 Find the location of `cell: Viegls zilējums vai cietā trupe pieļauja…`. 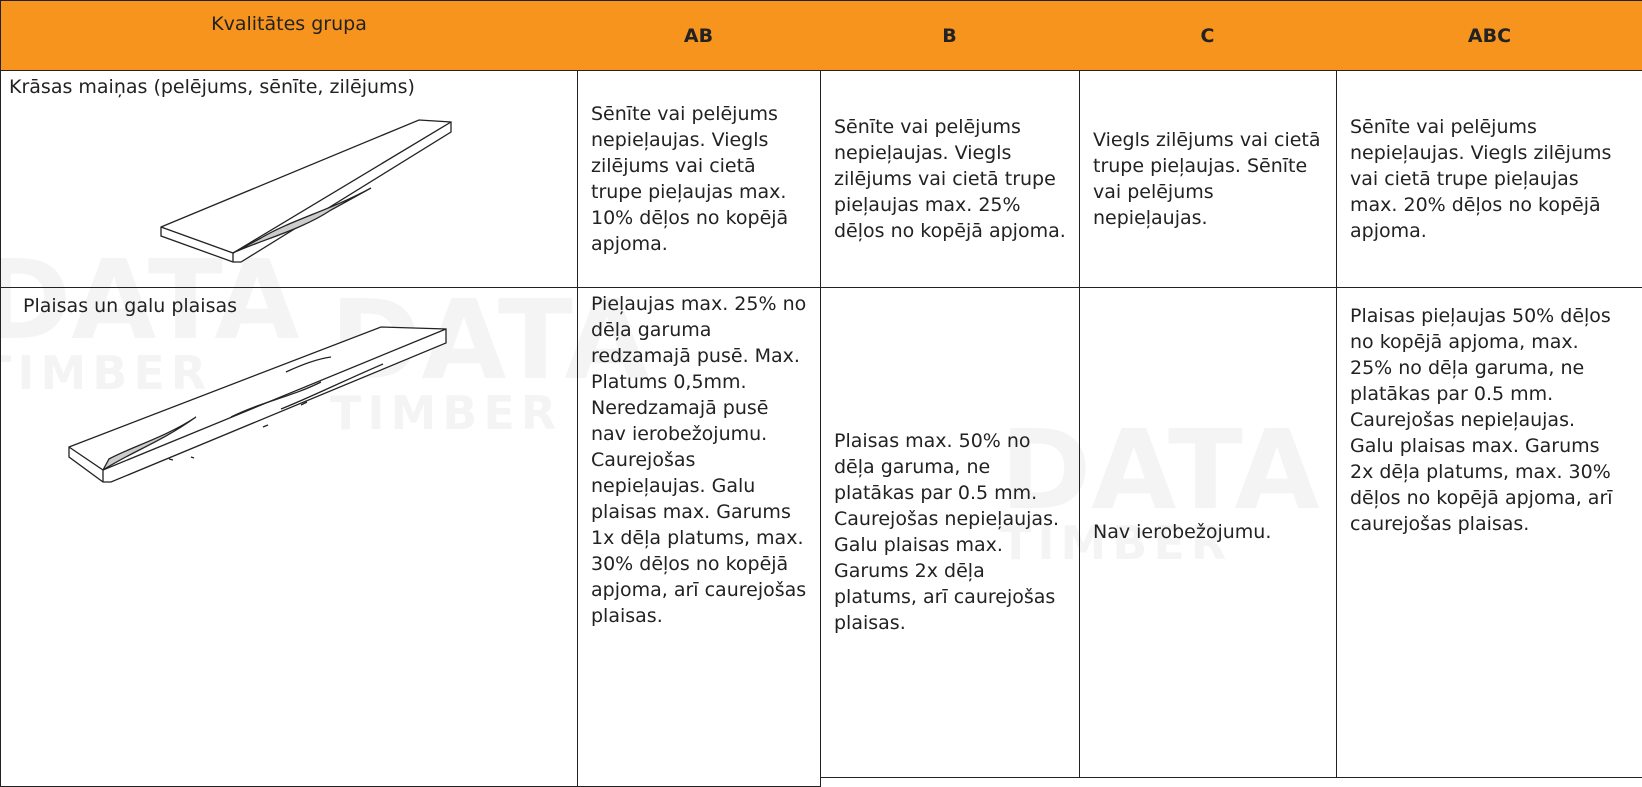

cell: Viegls zilējums vai cietā trupe pieļauja… is located at coordinates (1208, 179).